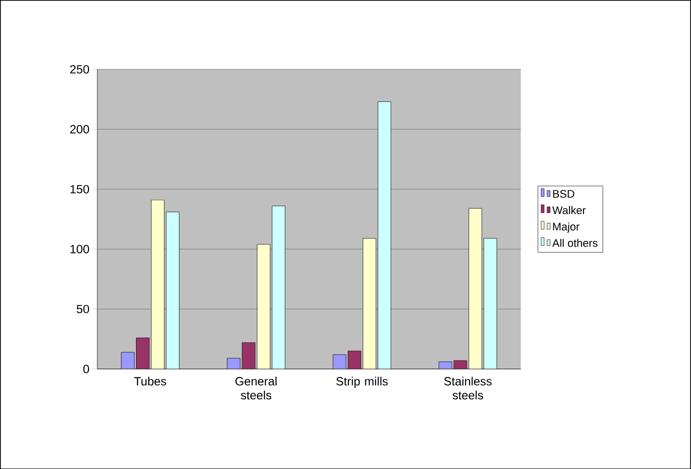 The image size is (691, 469). Describe the element at coordinates (80, 69) in the screenshot. I see `y-tick-label: 250` at that location.